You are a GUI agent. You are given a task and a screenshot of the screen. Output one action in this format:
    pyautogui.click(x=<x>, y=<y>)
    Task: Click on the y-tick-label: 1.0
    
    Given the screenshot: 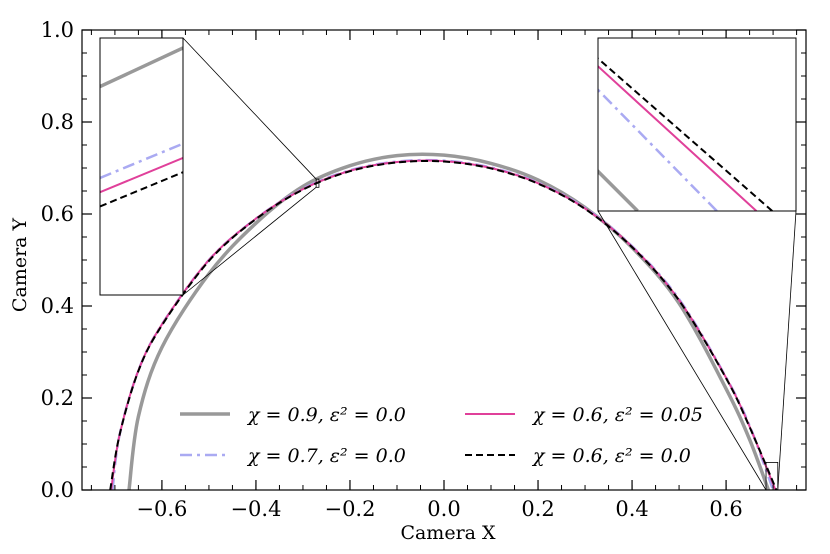 What is the action you would take?
    pyautogui.click(x=57, y=30)
    